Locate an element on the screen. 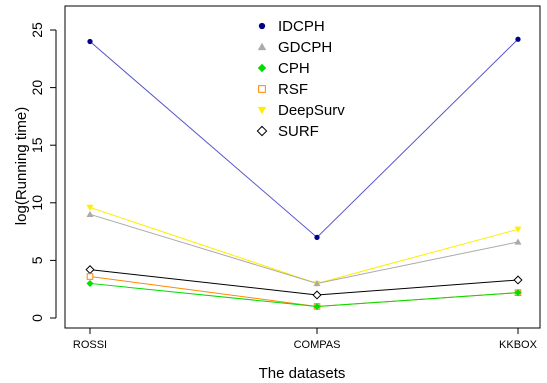  data-point-rsf is located at coordinates (90, 276).